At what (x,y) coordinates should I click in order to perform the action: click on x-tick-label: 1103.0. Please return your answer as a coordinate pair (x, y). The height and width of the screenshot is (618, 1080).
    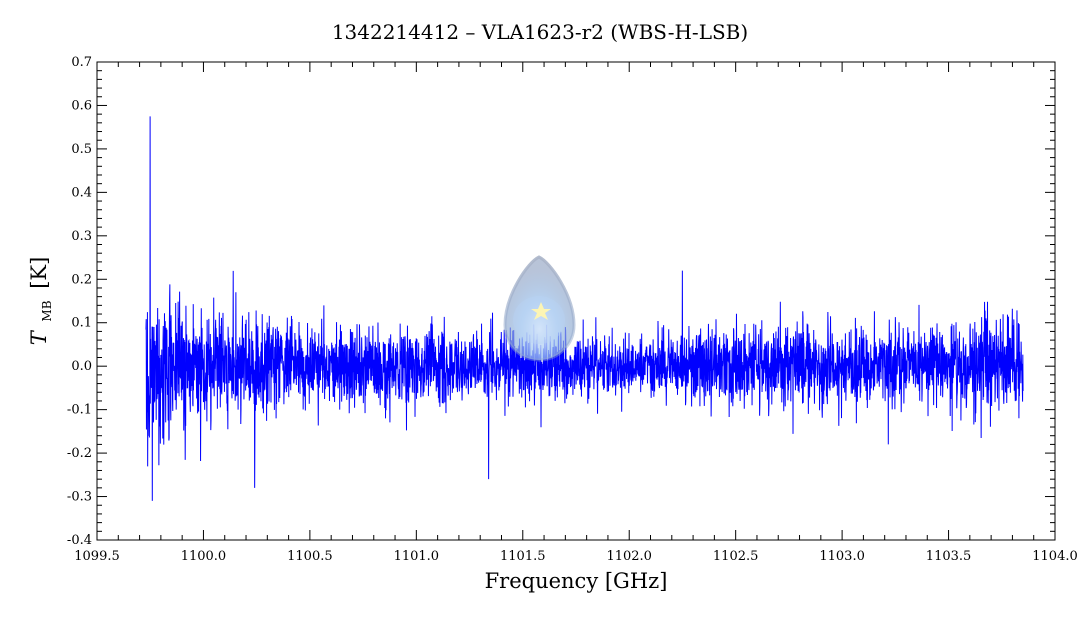
    Looking at the image, I should click on (842, 556).